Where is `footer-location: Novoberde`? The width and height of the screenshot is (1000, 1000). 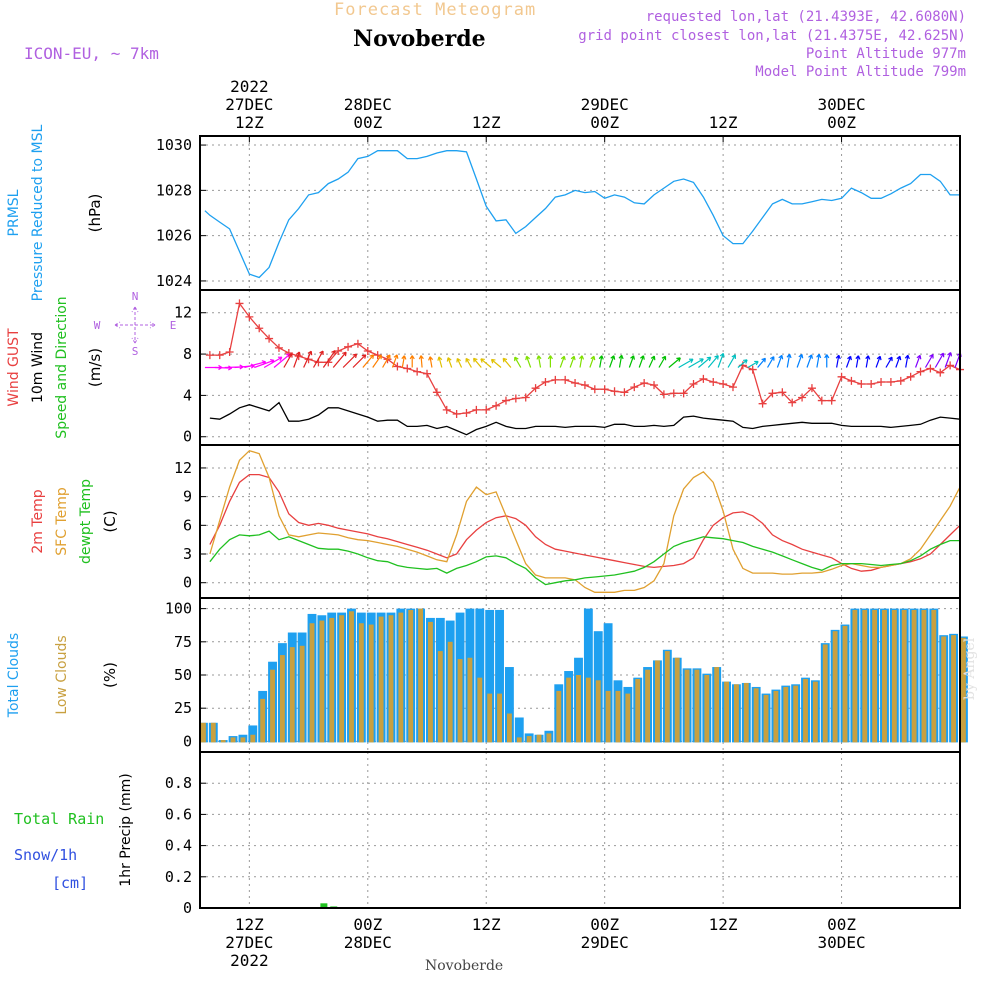
footer-location: Novoberde is located at coordinates (464, 966).